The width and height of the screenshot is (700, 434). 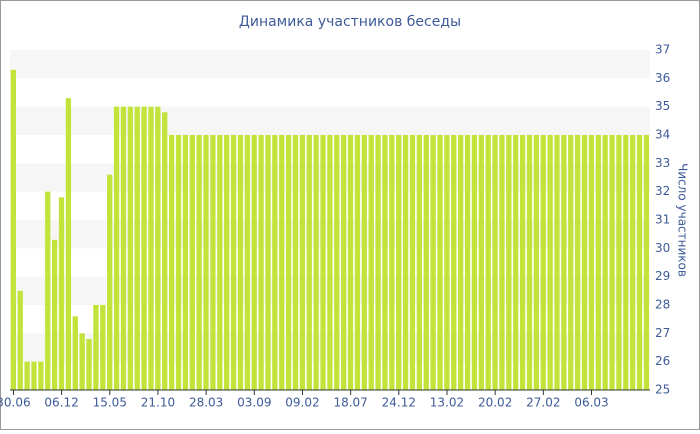 What do you see at coordinates (254, 403) in the screenshot?
I see `x-tick-label: 03.09` at bounding box center [254, 403].